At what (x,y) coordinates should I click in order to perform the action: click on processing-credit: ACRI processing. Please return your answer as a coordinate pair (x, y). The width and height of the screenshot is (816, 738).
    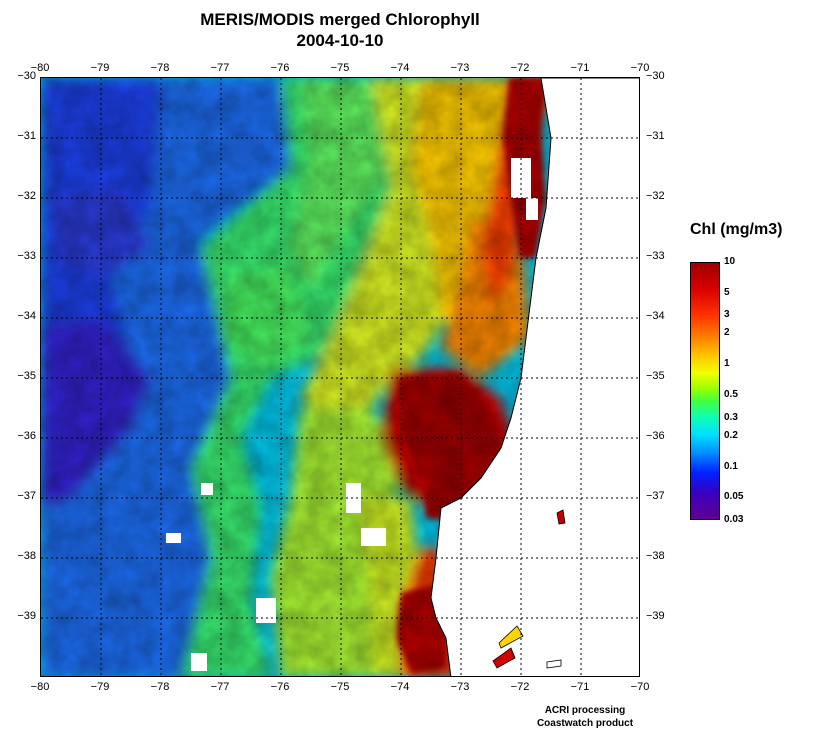
    Looking at the image, I should click on (585, 710).